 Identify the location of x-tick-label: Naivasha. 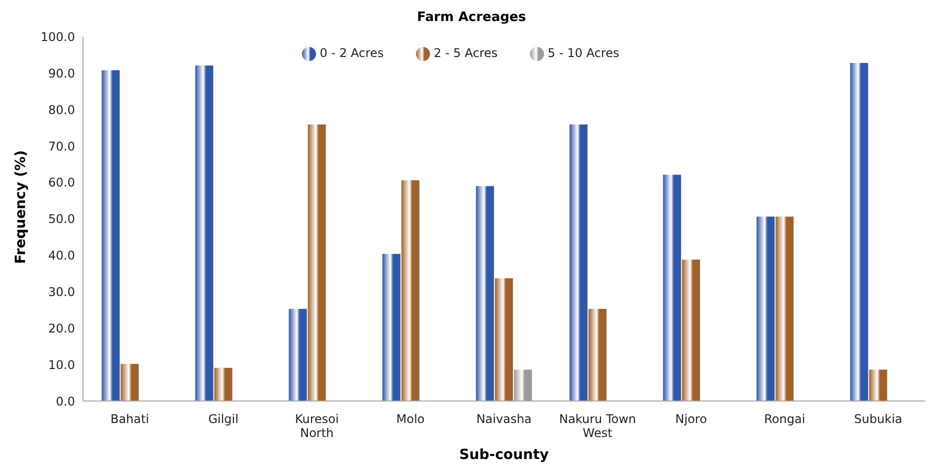
(504, 419).